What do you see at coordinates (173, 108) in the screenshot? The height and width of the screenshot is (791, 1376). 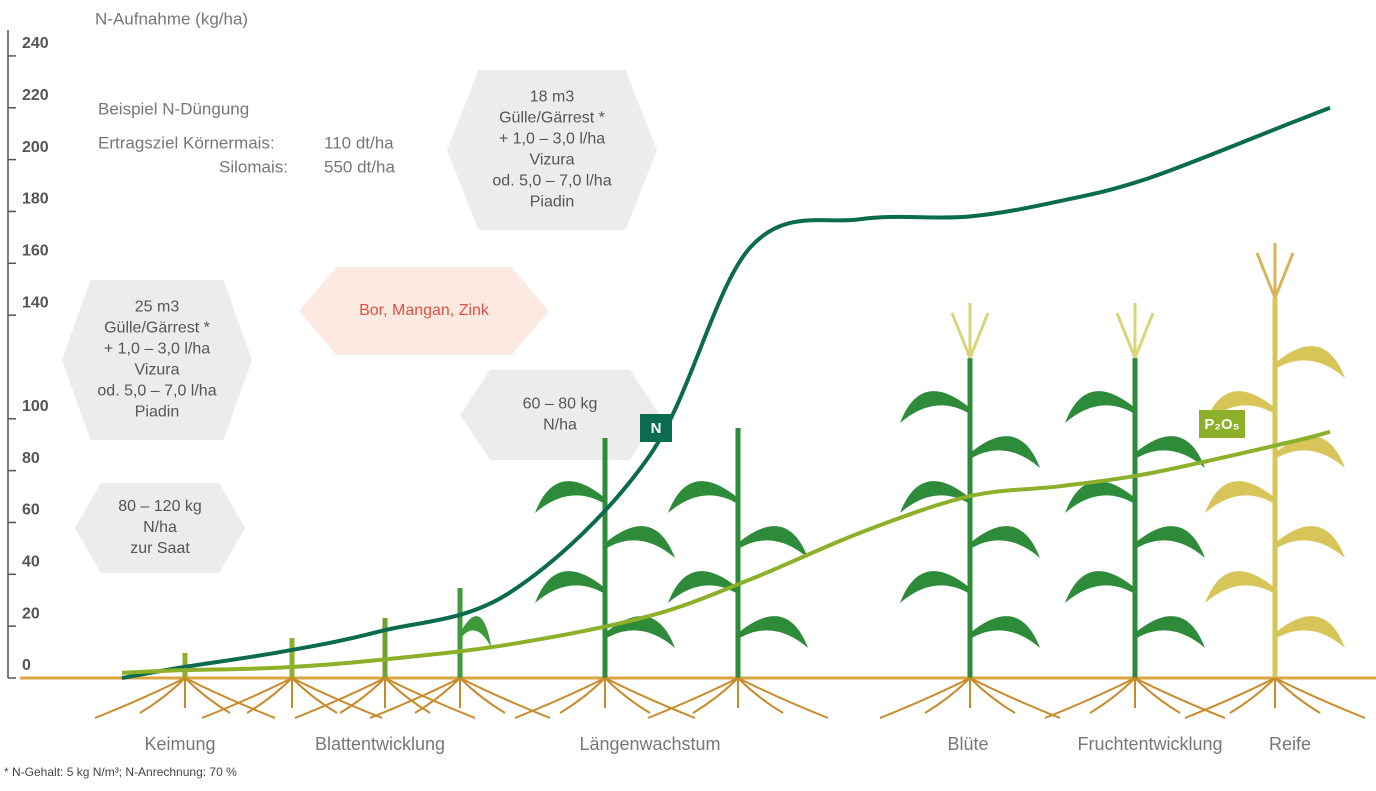 I see `example-title: Beispiel N-Düngung` at bounding box center [173, 108].